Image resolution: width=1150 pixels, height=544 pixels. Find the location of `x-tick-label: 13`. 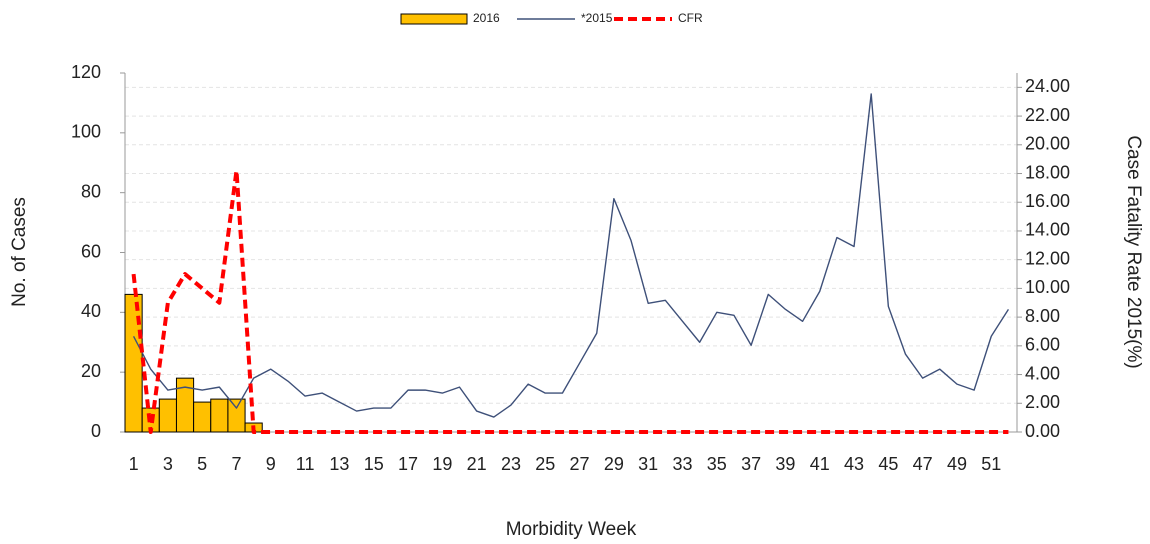

x-tick-label: 13 is located at coordinates (339, 464).